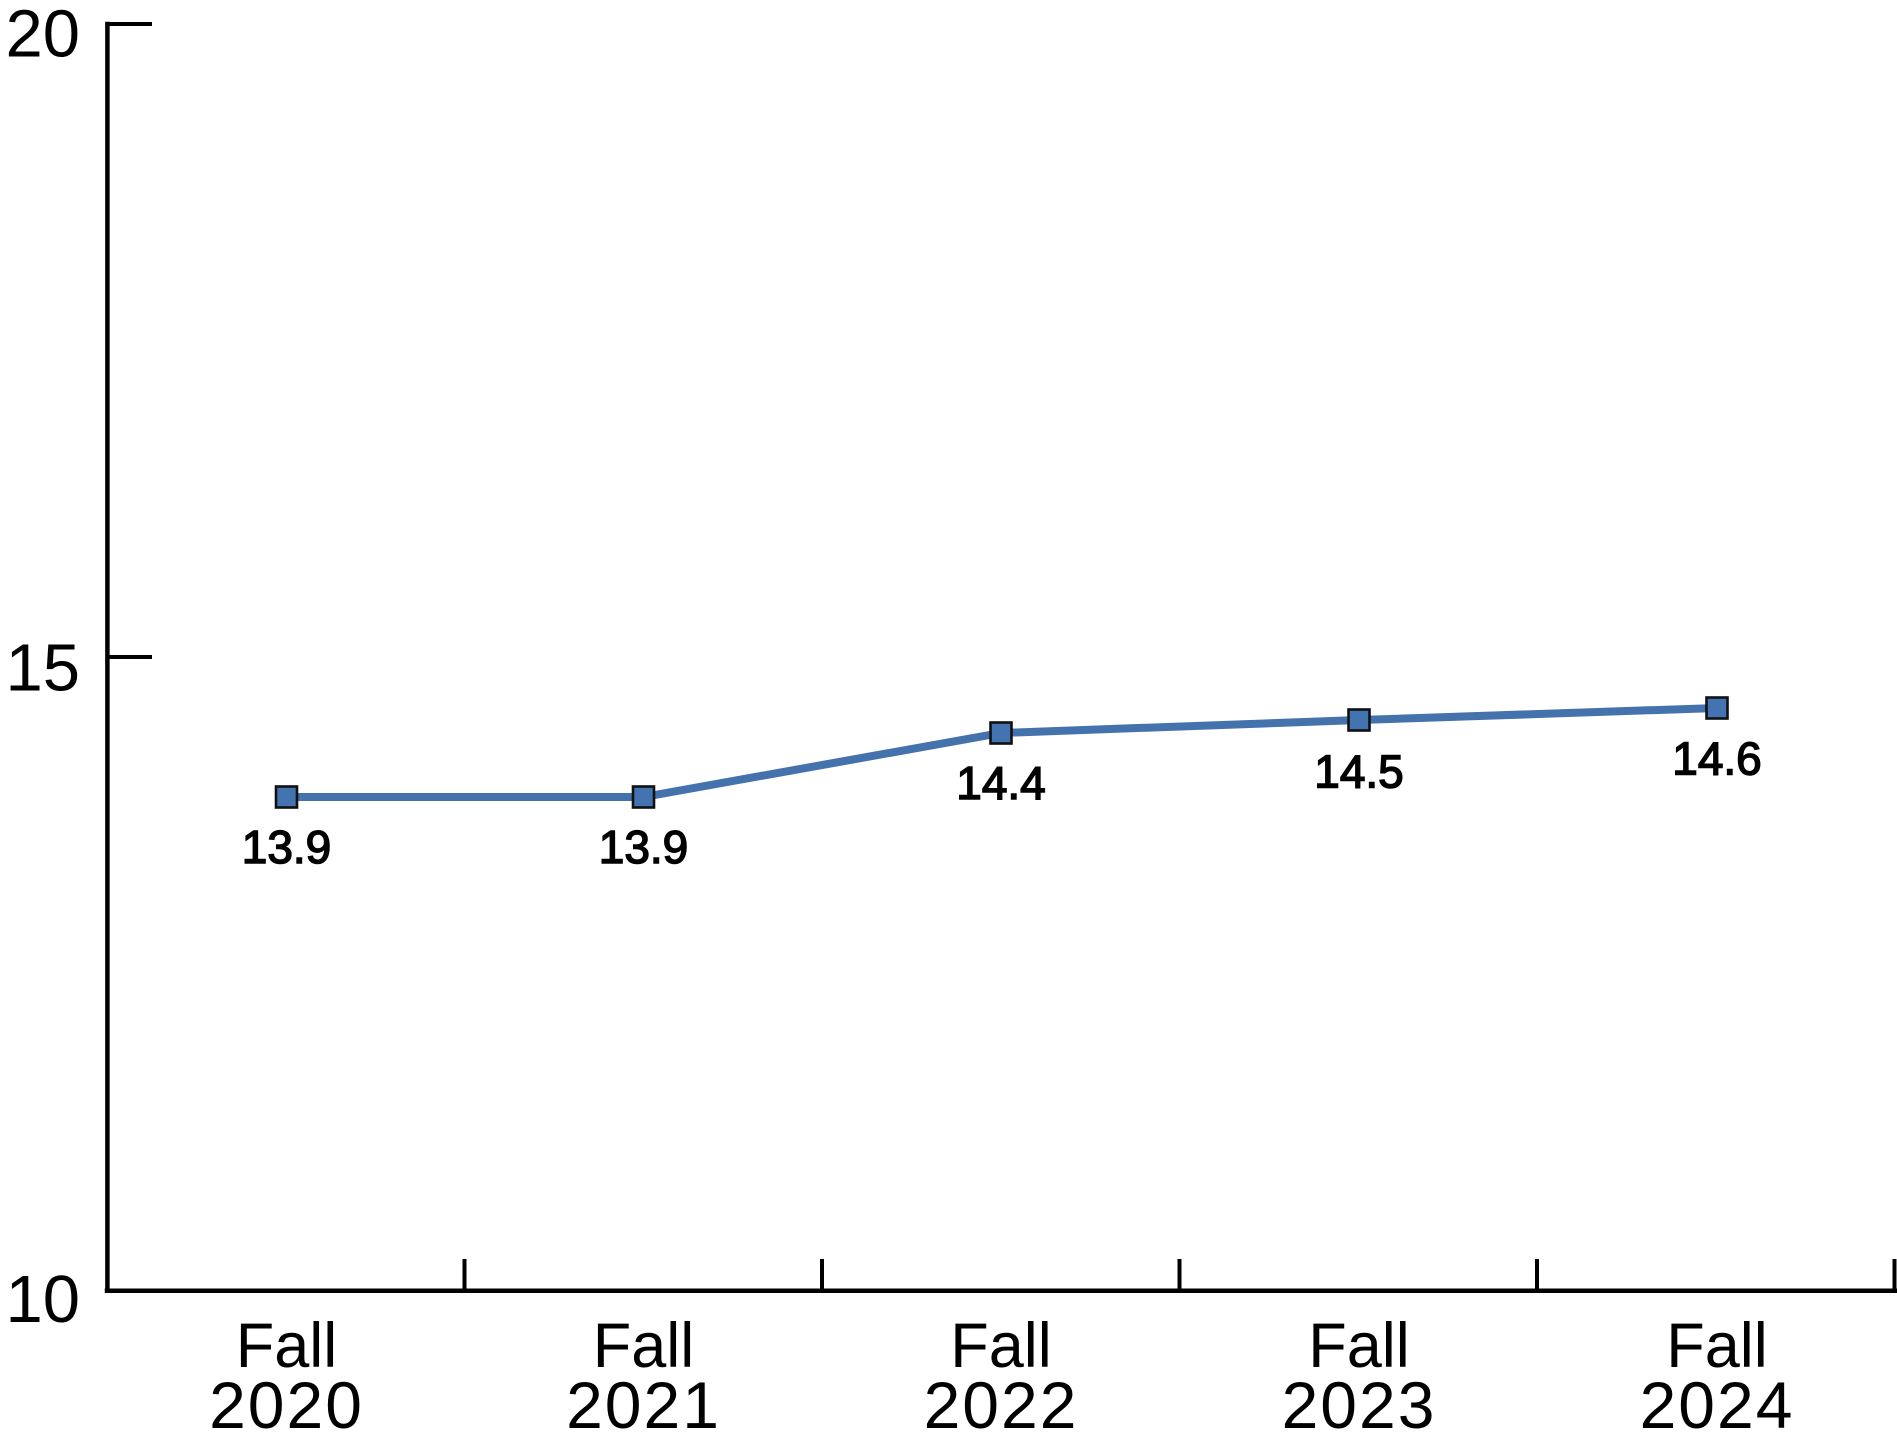 The height and width of the screenshot is (1441, 1897). What do you see at coordinates (286, 1404) in the screenshot?
I see `svg-text: 2020` at bounding box center [286, 1404].